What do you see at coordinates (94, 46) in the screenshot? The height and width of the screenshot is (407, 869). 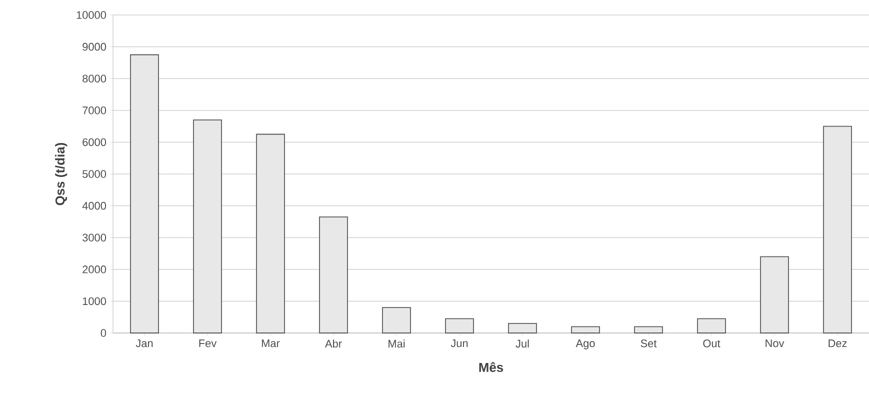 I see `y-tick-label: 9000` at bounding box center [94, 46].